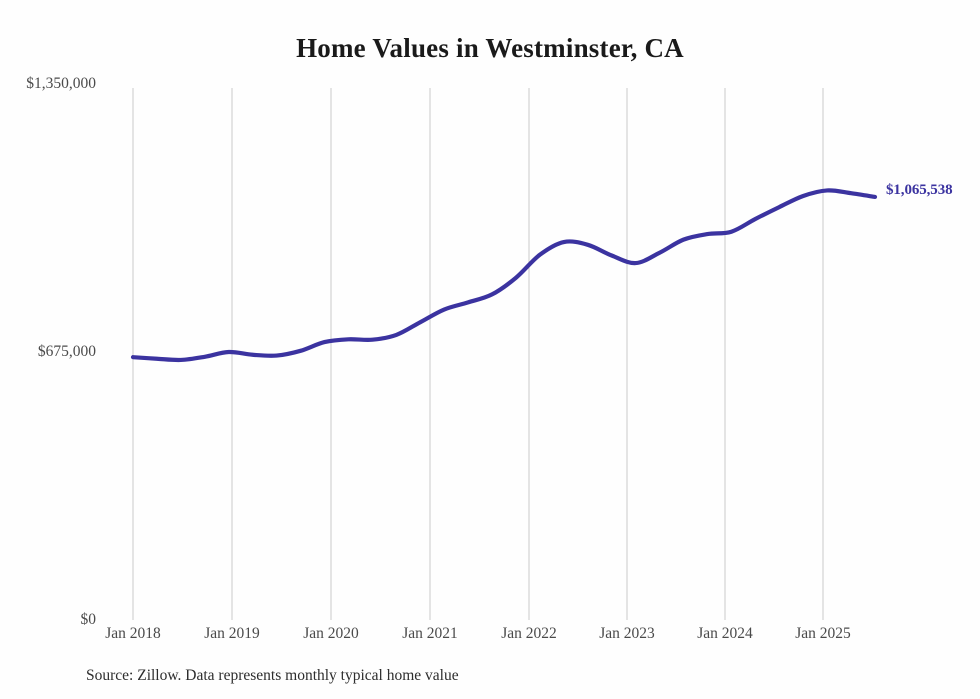 The width and height of the screenshot is (980, 699). I want to click on x-axis-tick-label: Jan 2018, so click(133, 633).